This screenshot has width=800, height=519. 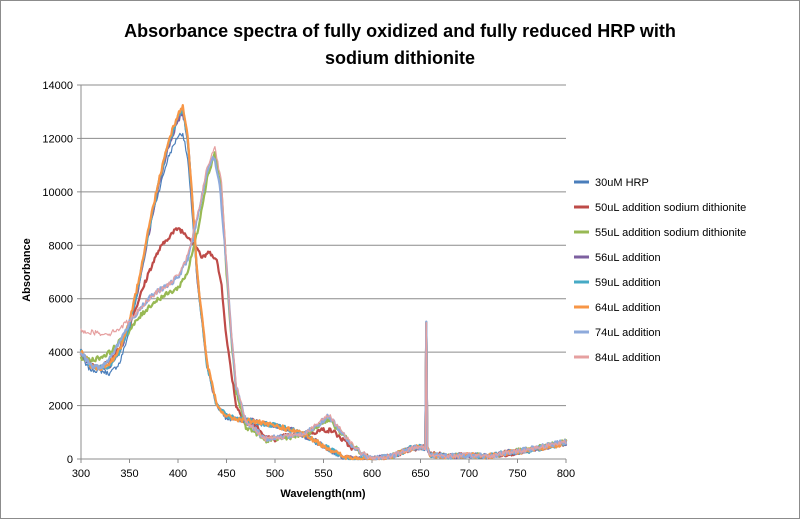 I want to click on y-tick-label: 0, so click(x=70, y=460).